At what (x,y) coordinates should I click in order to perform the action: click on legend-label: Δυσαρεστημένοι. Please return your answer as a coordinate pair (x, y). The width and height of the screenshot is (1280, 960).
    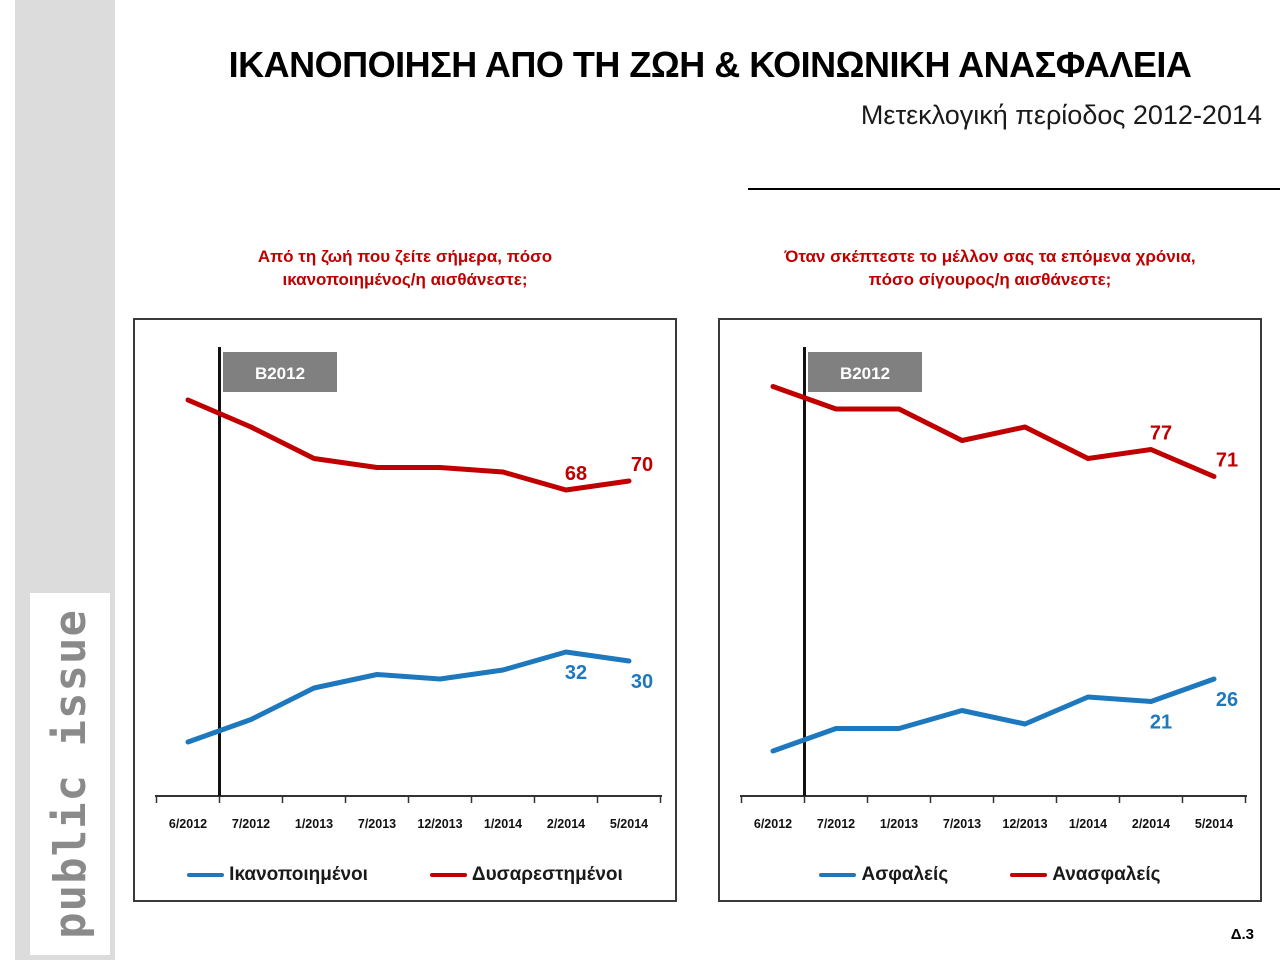
    Looking at the image, I should click on (547, 874).